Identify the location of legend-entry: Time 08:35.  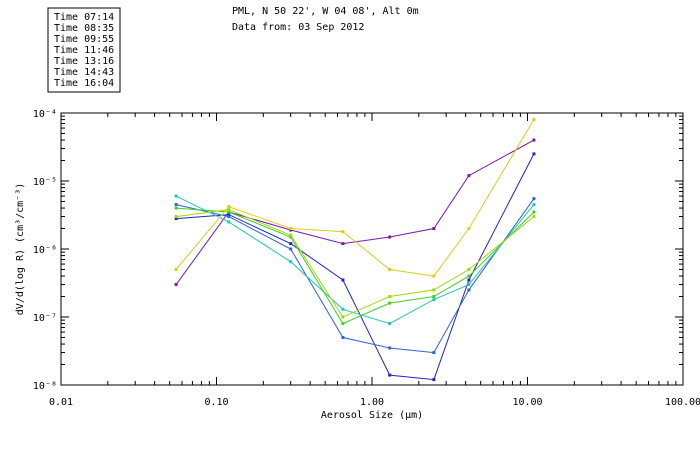
(84, 28).